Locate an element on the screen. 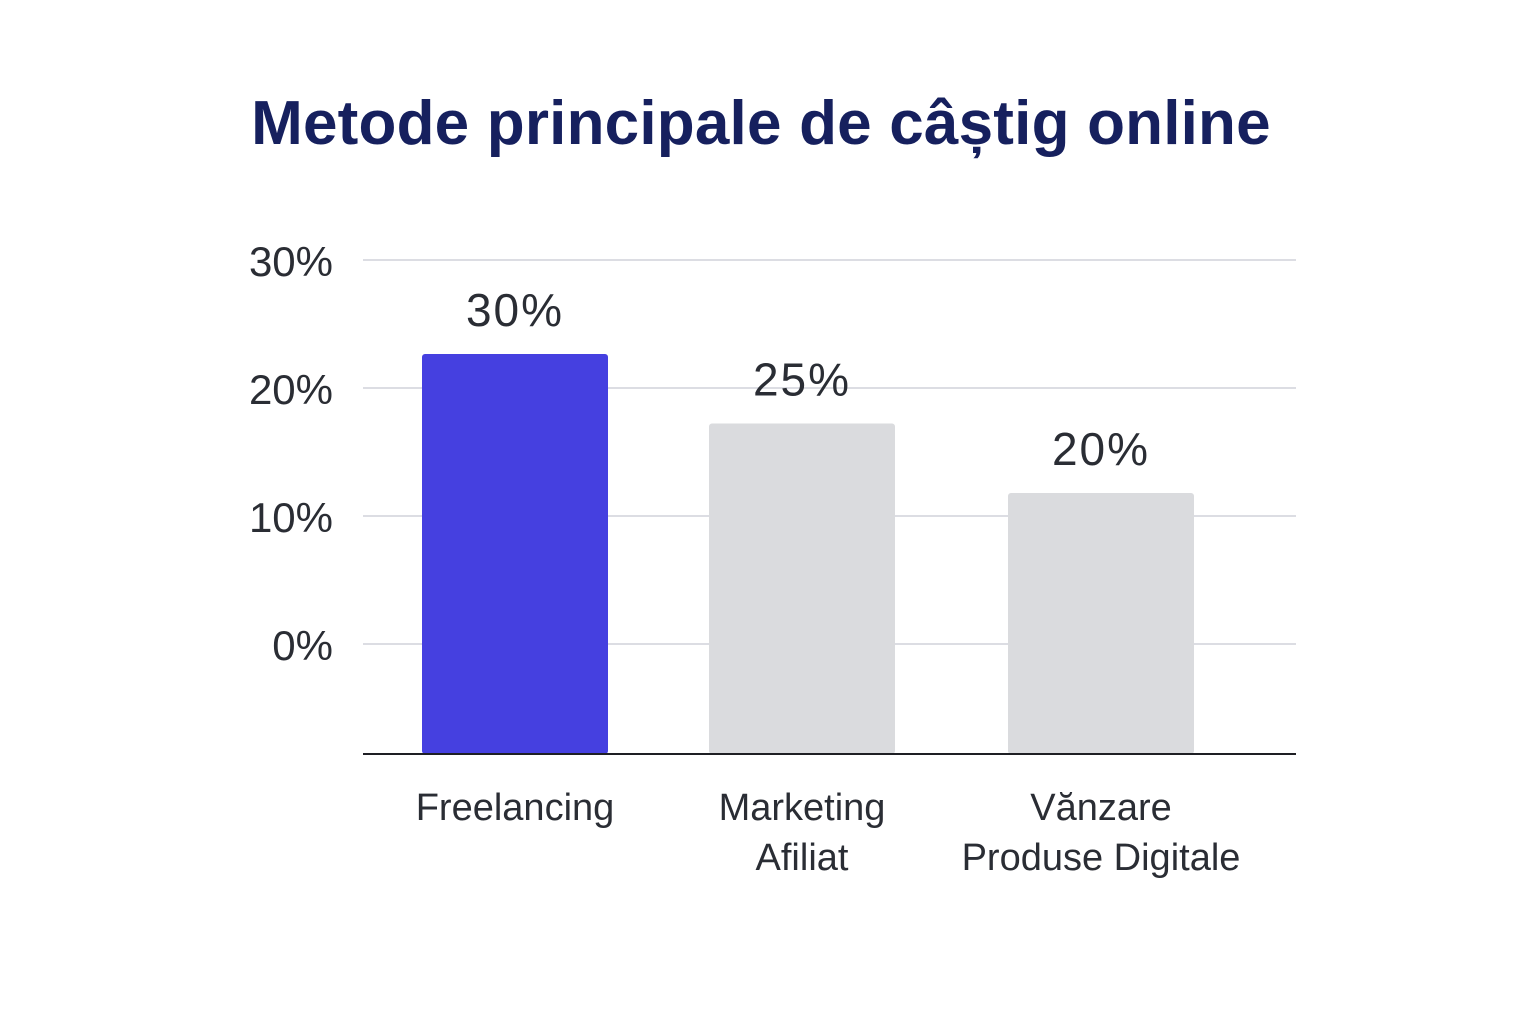 The height and width of the screenshot is (1024, 1536). x-tick-label: Vănzare is located at coordinates (1101, 808).